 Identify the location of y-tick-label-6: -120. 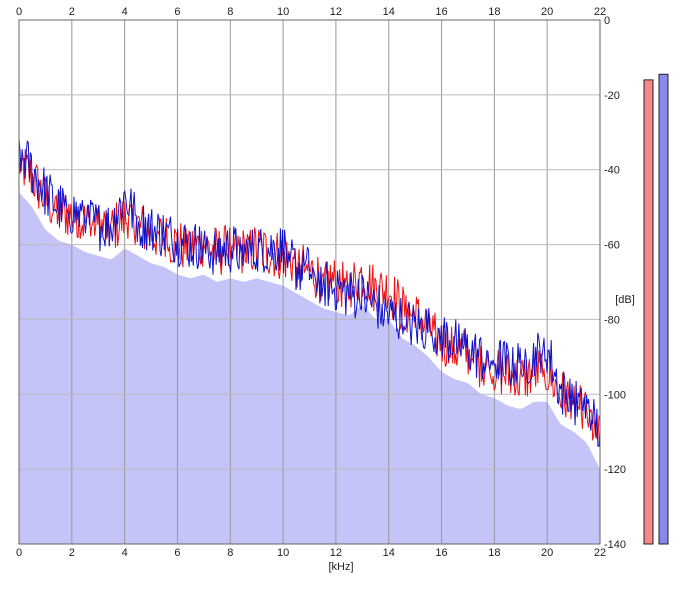
(615, 470).